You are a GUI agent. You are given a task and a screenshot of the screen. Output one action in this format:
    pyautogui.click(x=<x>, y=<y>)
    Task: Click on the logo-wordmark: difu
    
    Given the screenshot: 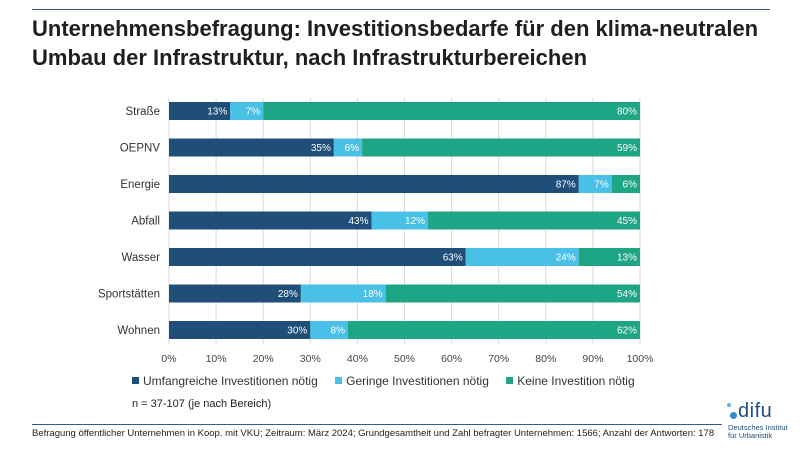 What is the action you would take?
    pyautogui.click(x=755, y=411)
    